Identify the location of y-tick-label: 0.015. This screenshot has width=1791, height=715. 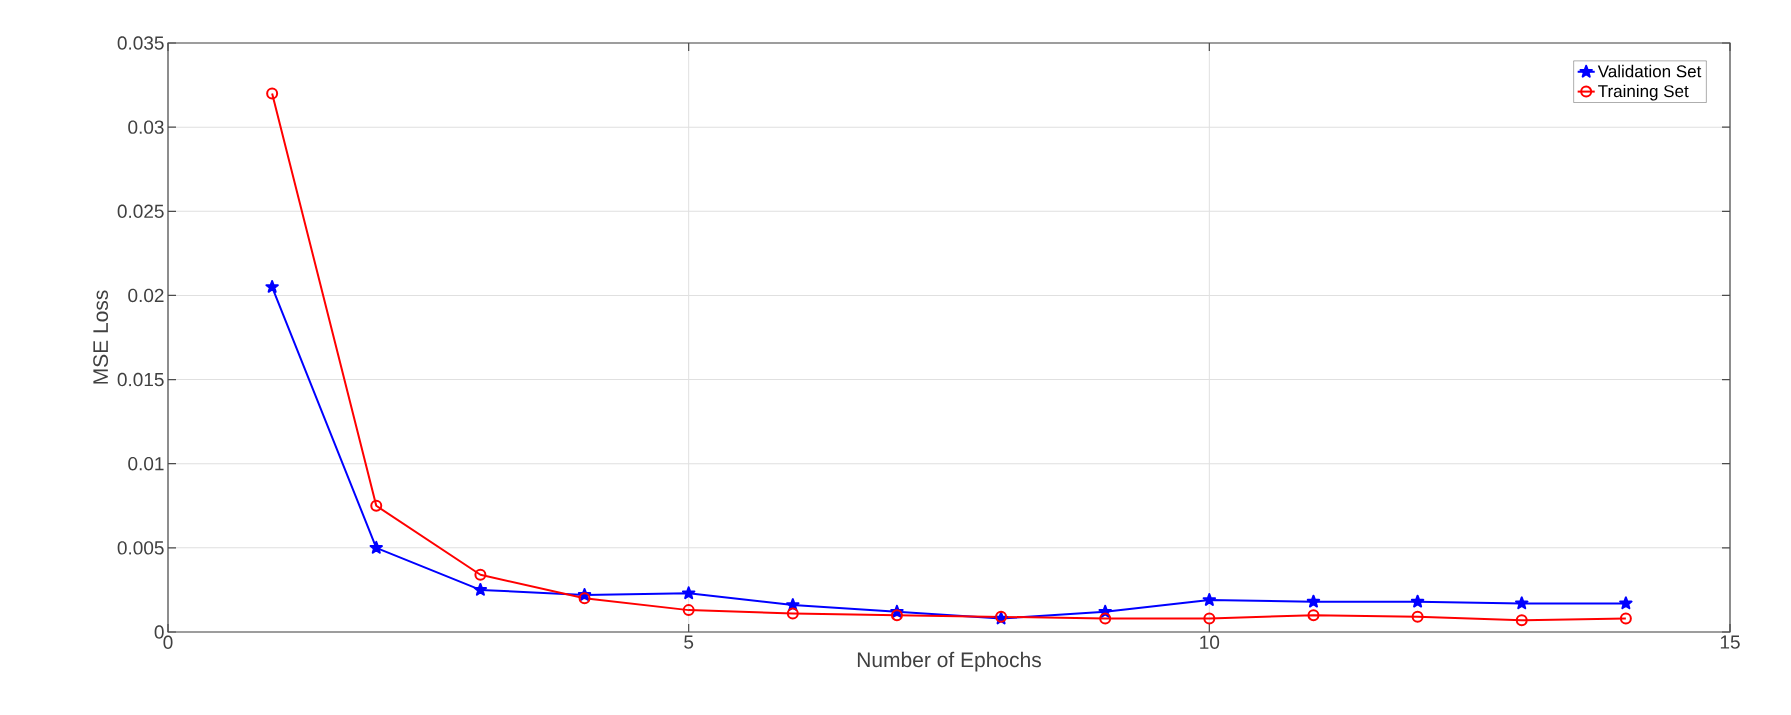
(140, 379).